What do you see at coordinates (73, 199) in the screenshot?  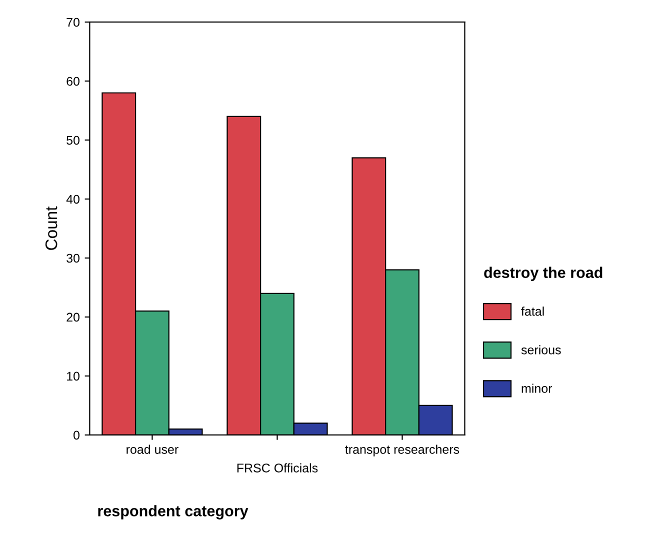 I see `y-tick-label: 40` at bounding box center [73, 199].